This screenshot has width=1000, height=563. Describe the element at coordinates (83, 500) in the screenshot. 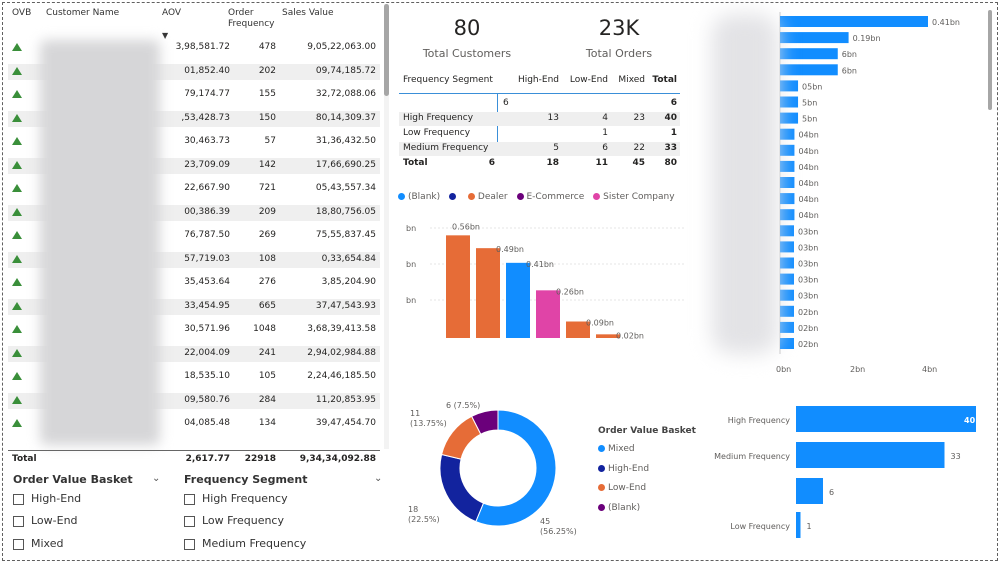

I see `slicer-item-high-end: High-End` at that location.